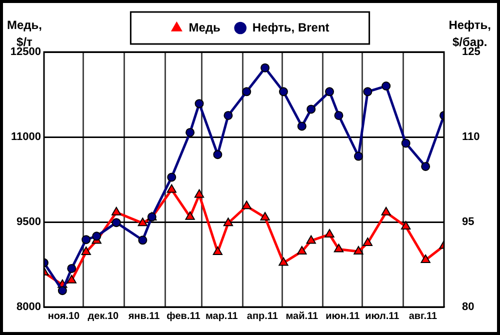  Describe the element at coordinates (64, 316) in the screenshot. I see `x-tick-label: ноя.10` at that location.